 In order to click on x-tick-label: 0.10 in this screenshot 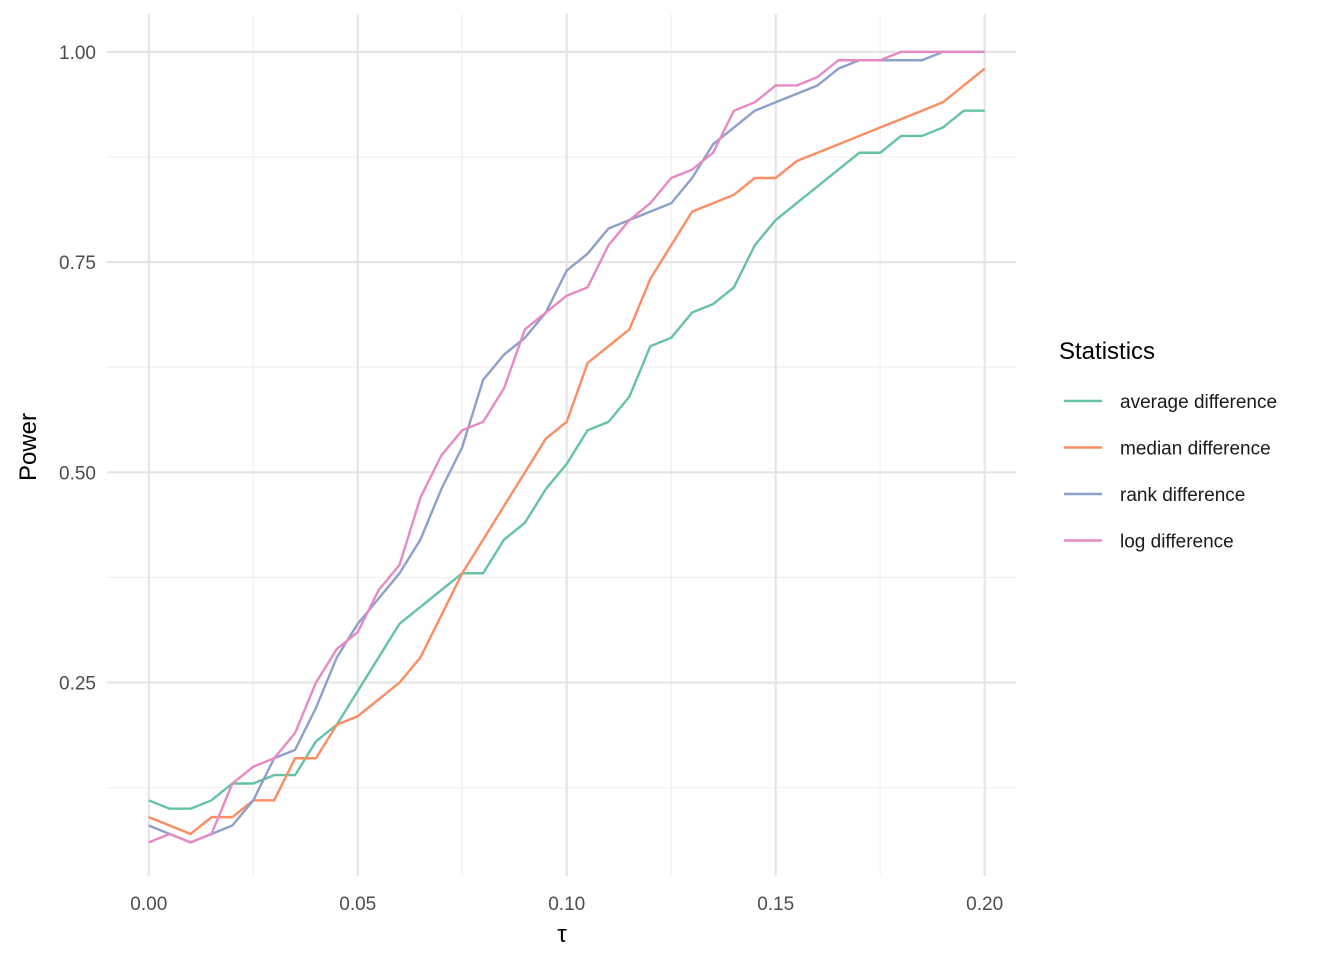, I will do `click(566, 904)`.